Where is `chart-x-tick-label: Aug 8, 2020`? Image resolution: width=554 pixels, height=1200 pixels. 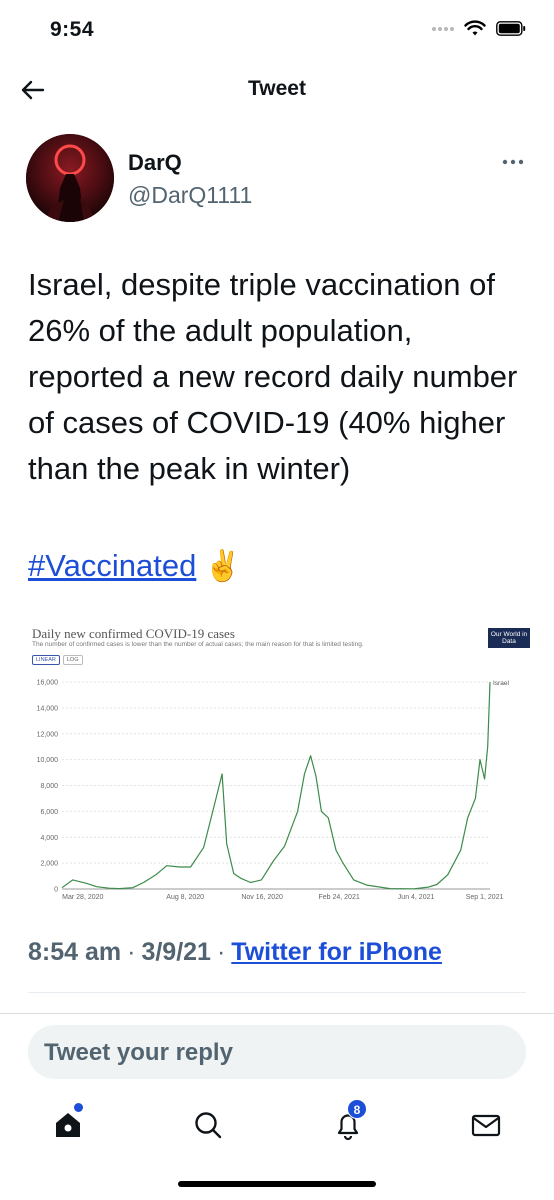 chart-x-tick-label: Aug 8, 2020 is located at coordinates (185, 897).